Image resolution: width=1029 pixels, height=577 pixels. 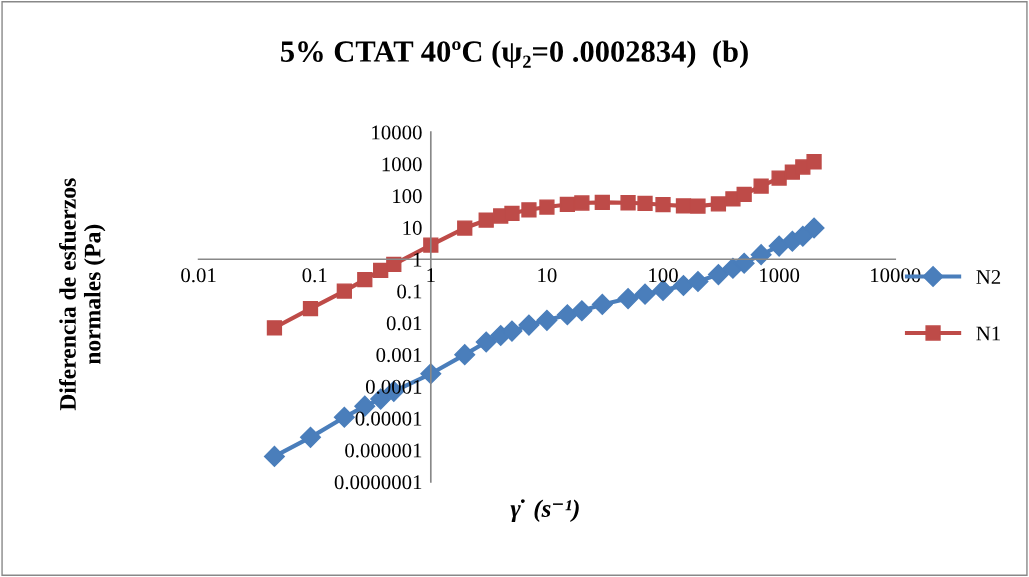 I want to click on y-tick-label: 0.000001, so click(x=383, y=450).